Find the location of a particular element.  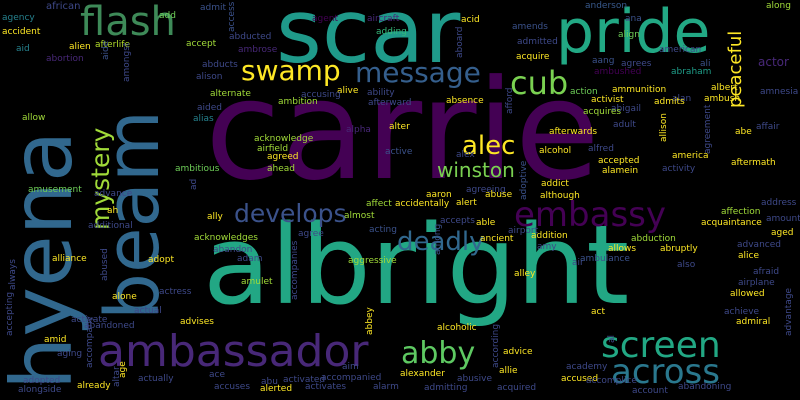

word-abruptly: abruptly is located at coordinates (679, 249).